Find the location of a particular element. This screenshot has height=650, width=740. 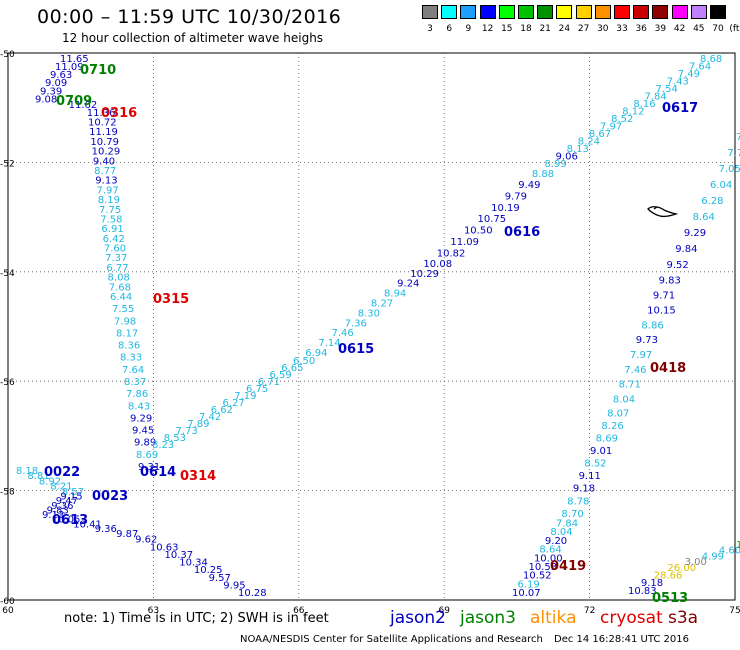

reading-right_up: 10.00 is located at coordinates (548, 558).